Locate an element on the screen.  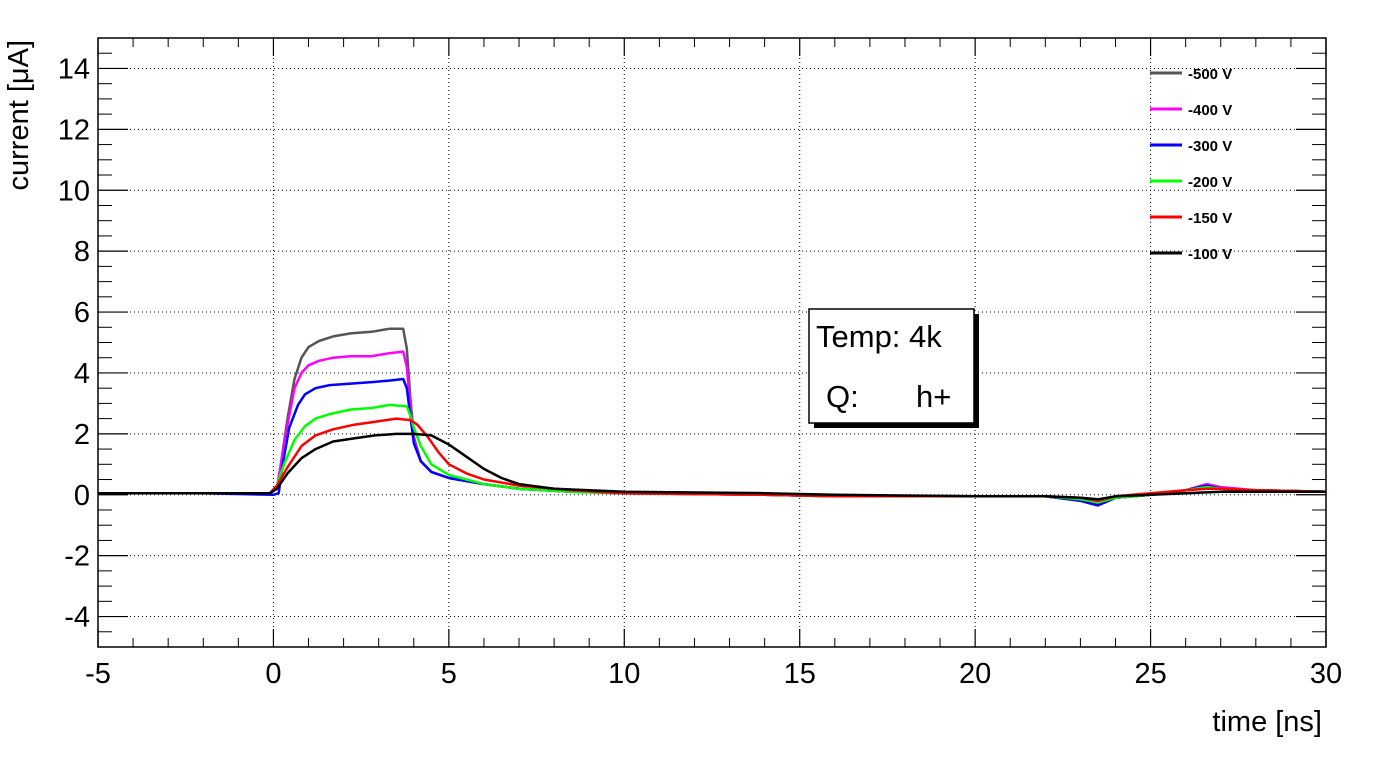
legend-label: -500 V is located at coordinates (1210, 74).